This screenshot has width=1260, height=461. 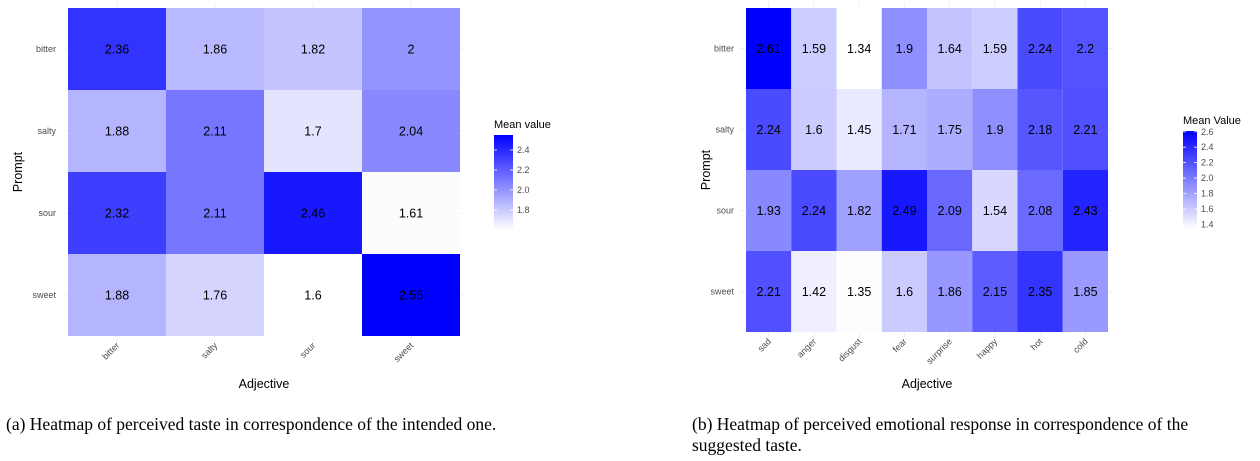 I want to click on x-tick-label: cold, so click(x=1080, y=345).